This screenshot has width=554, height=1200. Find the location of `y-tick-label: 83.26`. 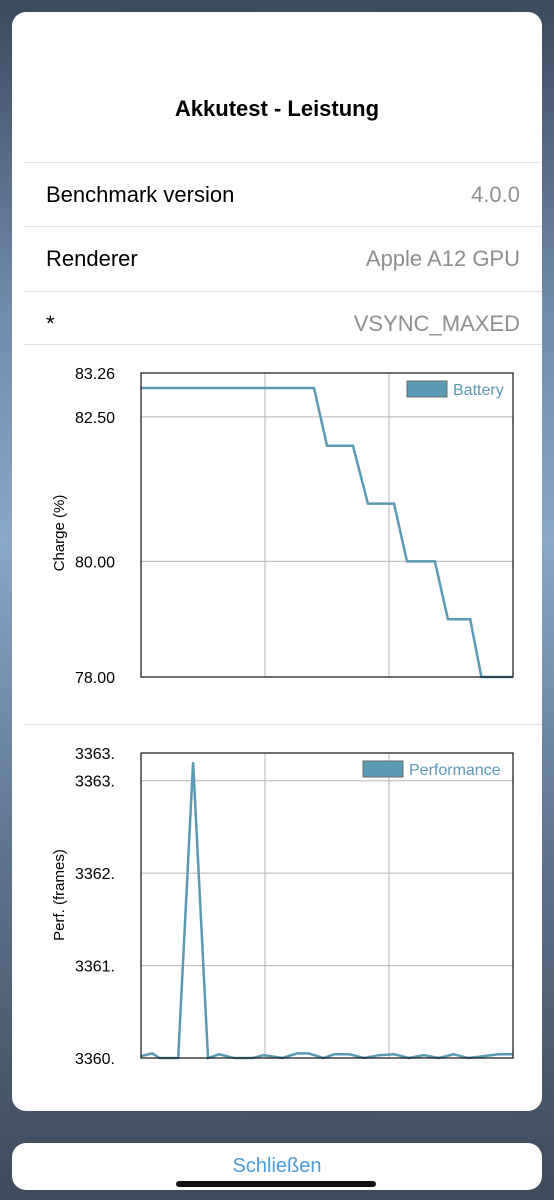

y-tick-label: 83.26 is located at coordinates (95, 374).